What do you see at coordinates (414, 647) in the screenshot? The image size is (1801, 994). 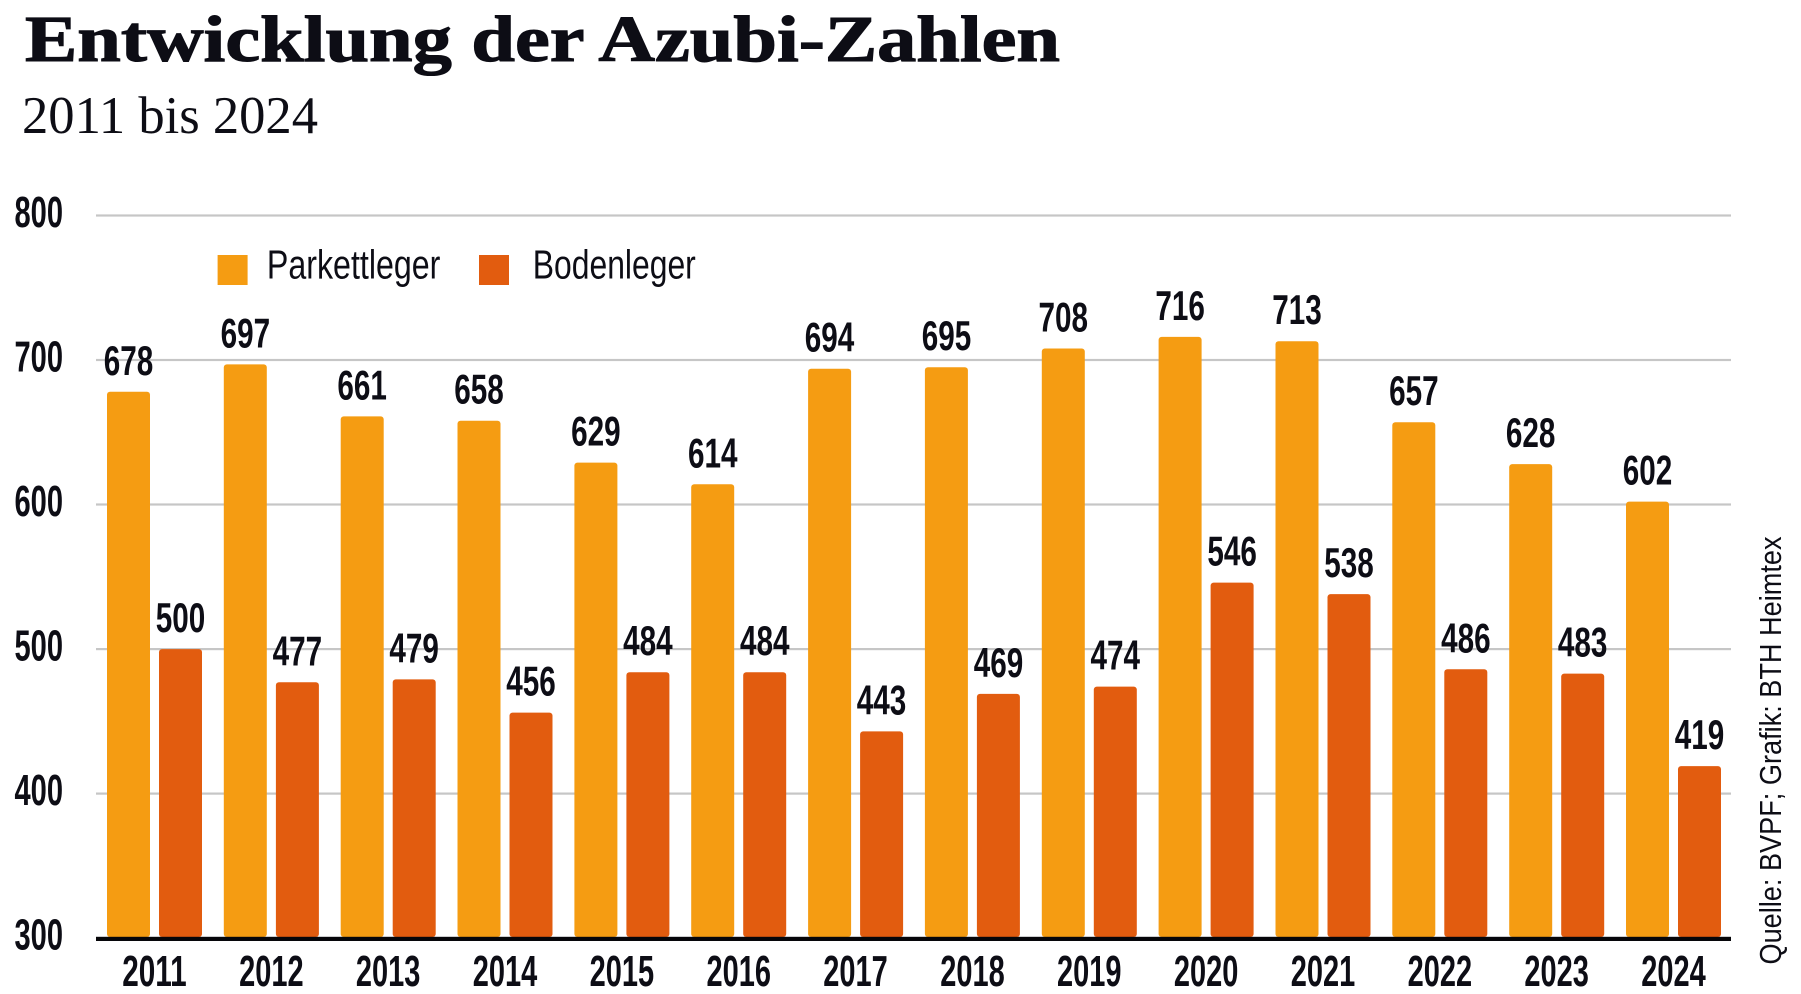 I see `svg-text: 479` at bounding box center [414, 647].